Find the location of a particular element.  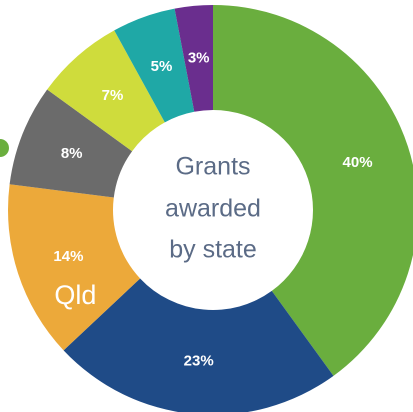

value-label: 23% is located at coordinates (199, 360).